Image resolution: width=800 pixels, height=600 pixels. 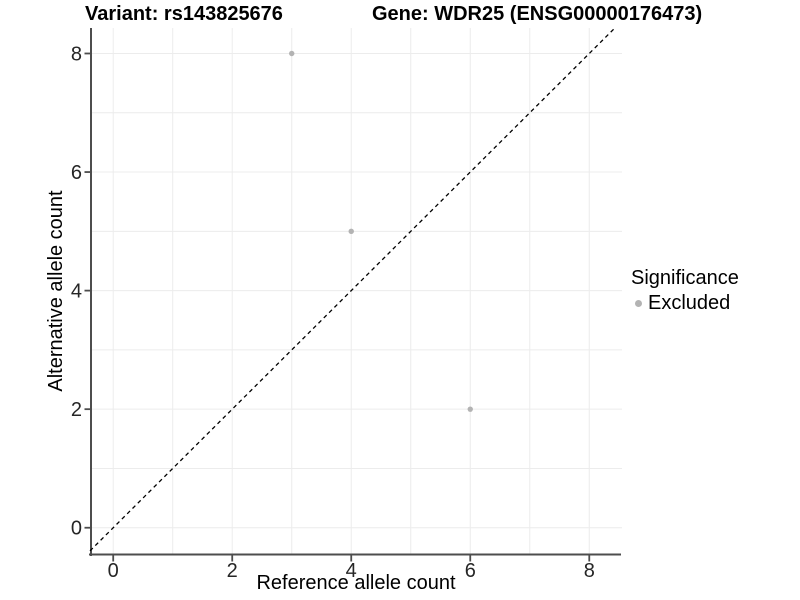 I want to click on y-tick-label: 8, so click(x=76, y=54).